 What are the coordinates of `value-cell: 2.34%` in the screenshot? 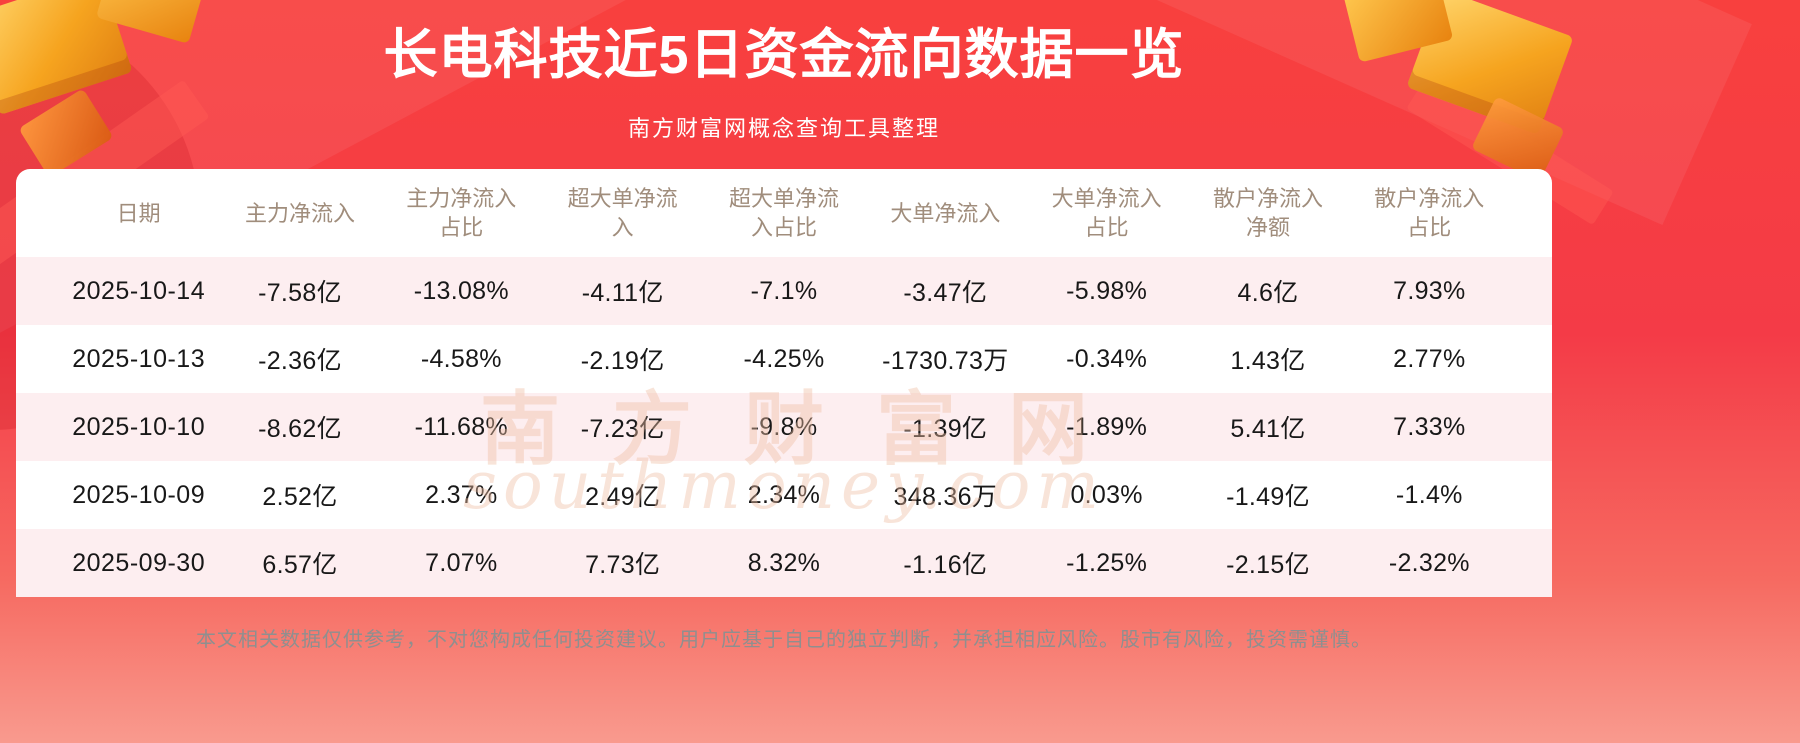 It's located at (784, 494).